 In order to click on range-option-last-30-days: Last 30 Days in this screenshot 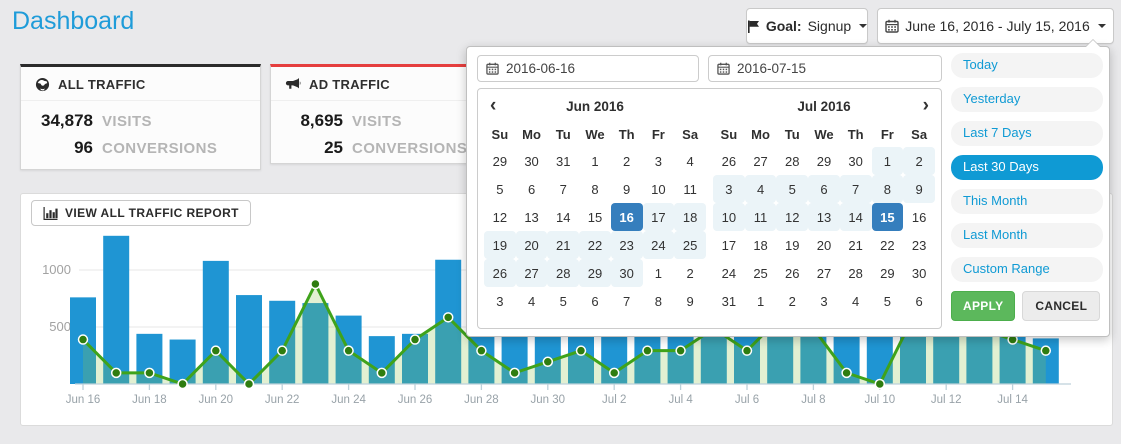, I will do `click(1027, 167)`.